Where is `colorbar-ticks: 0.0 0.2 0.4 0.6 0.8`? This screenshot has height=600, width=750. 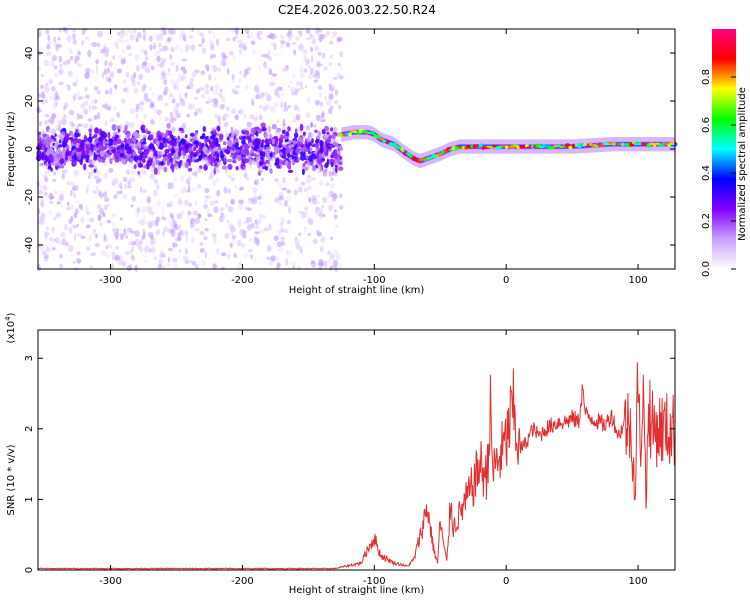
colorbar-ticks: 0.0 0.2 0.4 0.6 0.8 is located at coordinates (718, 173).